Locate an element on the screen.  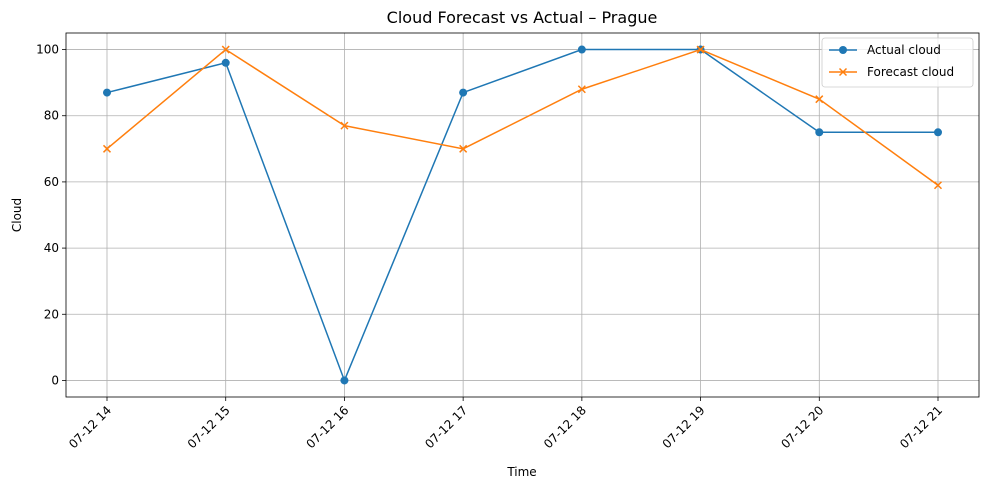
legend-box is located at coordinates (897, 62).